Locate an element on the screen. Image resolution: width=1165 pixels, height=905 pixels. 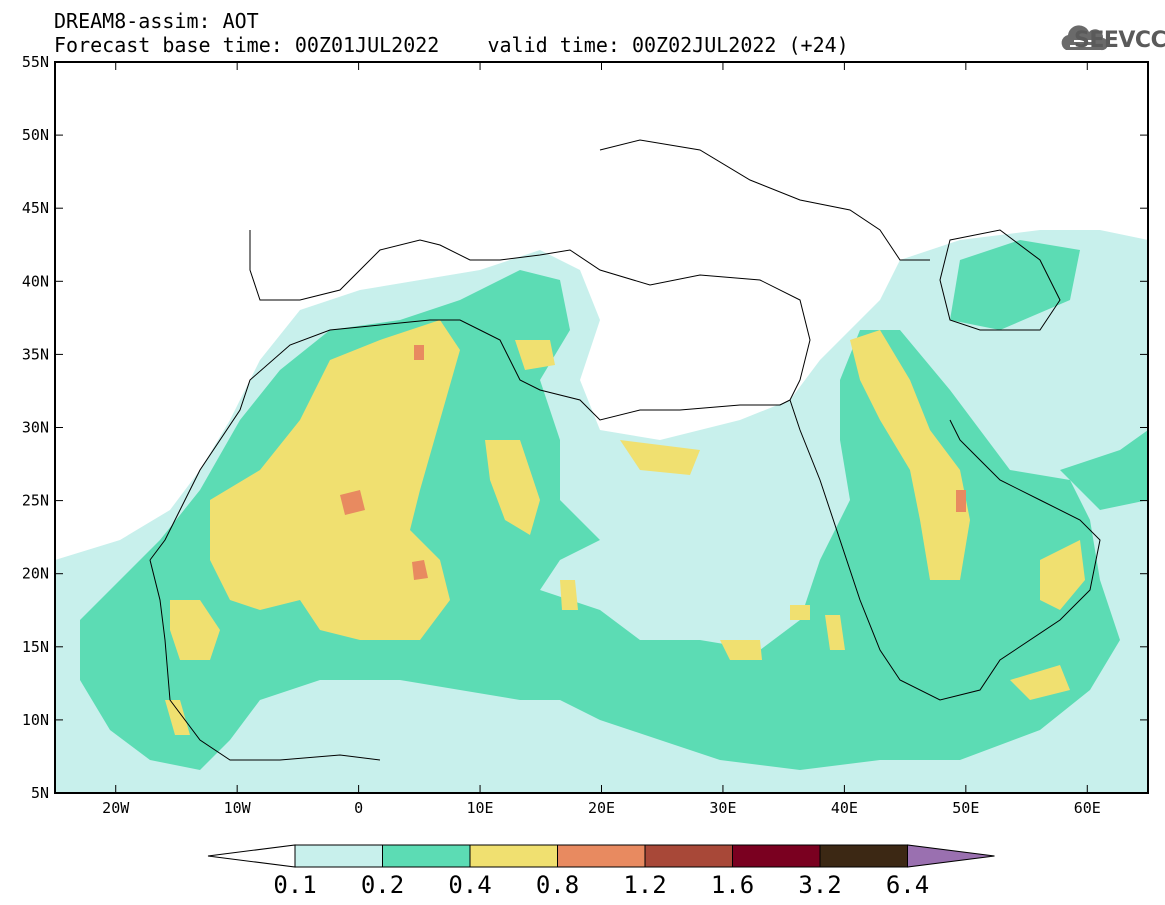
lon-tick-label: 20W is located at coordinates (116, 808).